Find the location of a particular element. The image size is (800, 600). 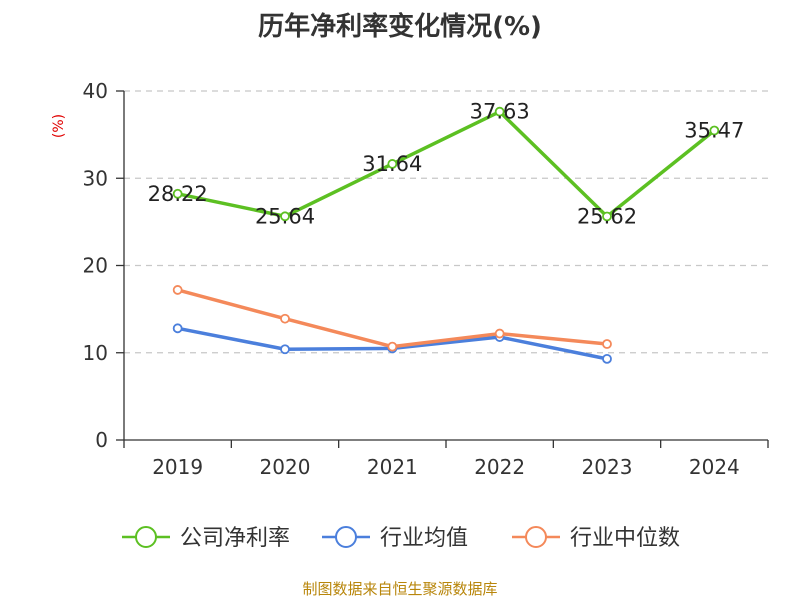

chart-title: 历年净利率变化情况(%) is located at coordinates (400, 26).